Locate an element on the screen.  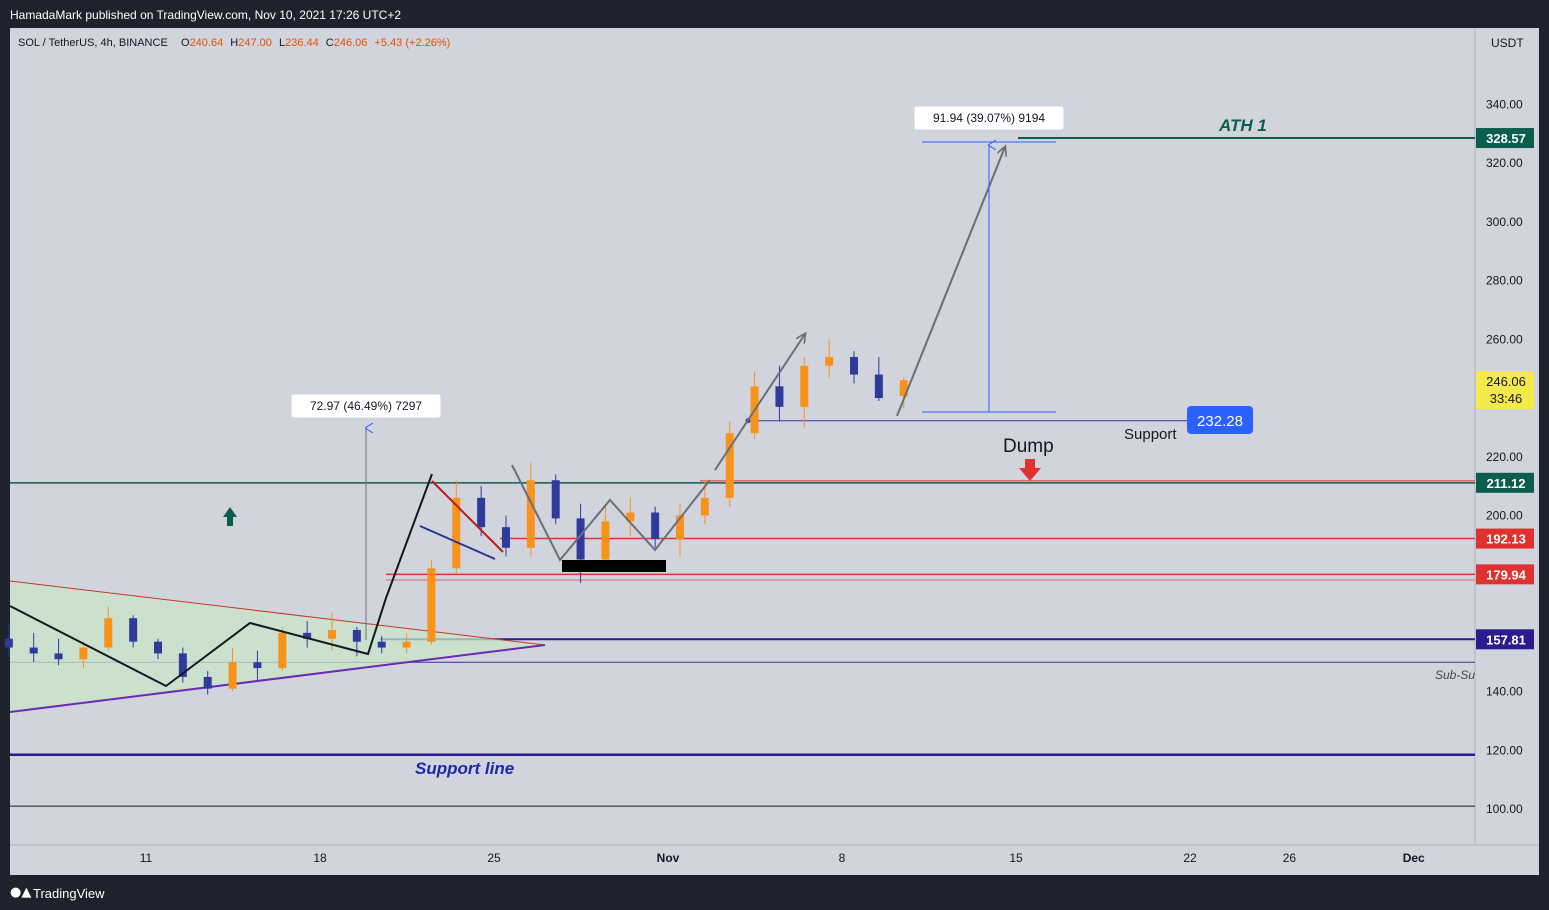
y-tick-label: 340.00 is located at coordinates (1504, 105).